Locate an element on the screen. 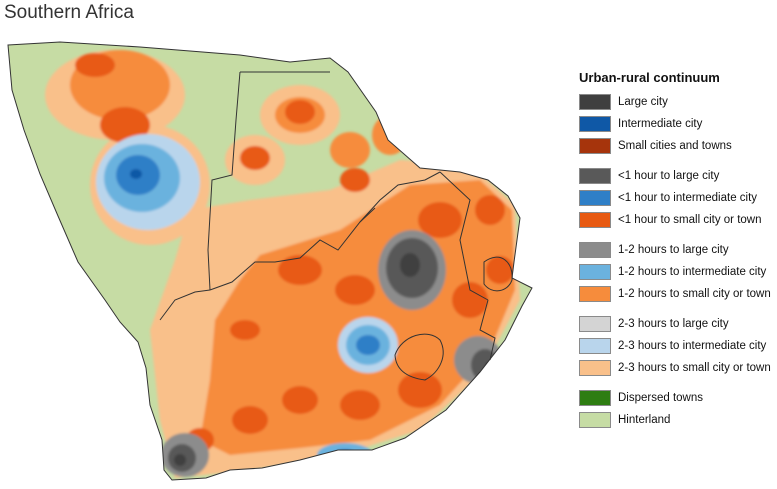  map-title: Southern Africa is located at coordinates (69, 12).